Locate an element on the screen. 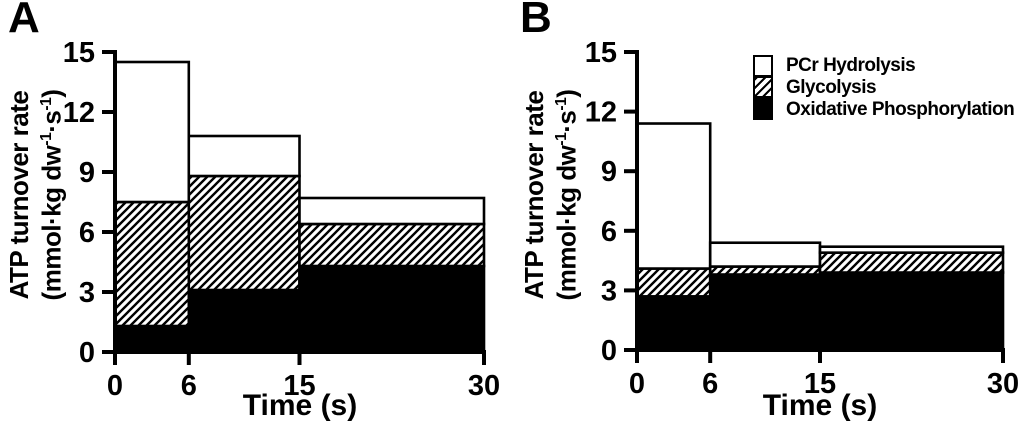 The image size is (1024, 426). glycolysis-swatch-icon is located at coordinates (763, 86).